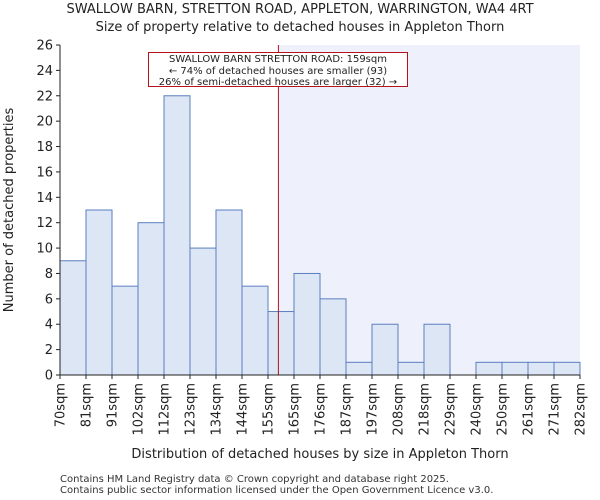  What do you see at coordinates (151, 299) in the screenshot?
I see `bar-102sqm` at bounding box center [151, 299].